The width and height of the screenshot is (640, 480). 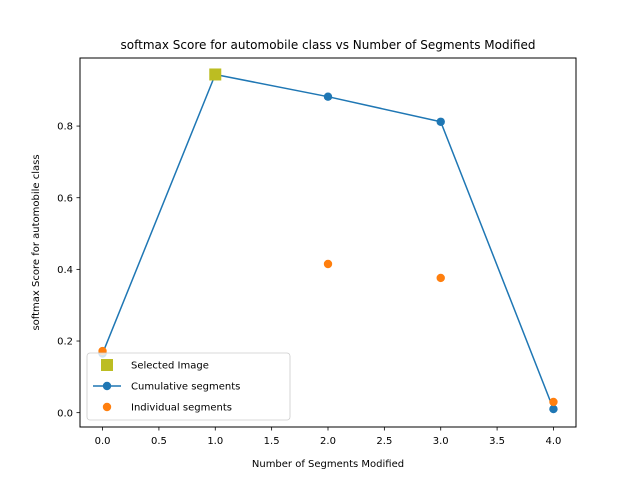 I want to click on y-tick-label: 0.2, so click(x=65, y=342).